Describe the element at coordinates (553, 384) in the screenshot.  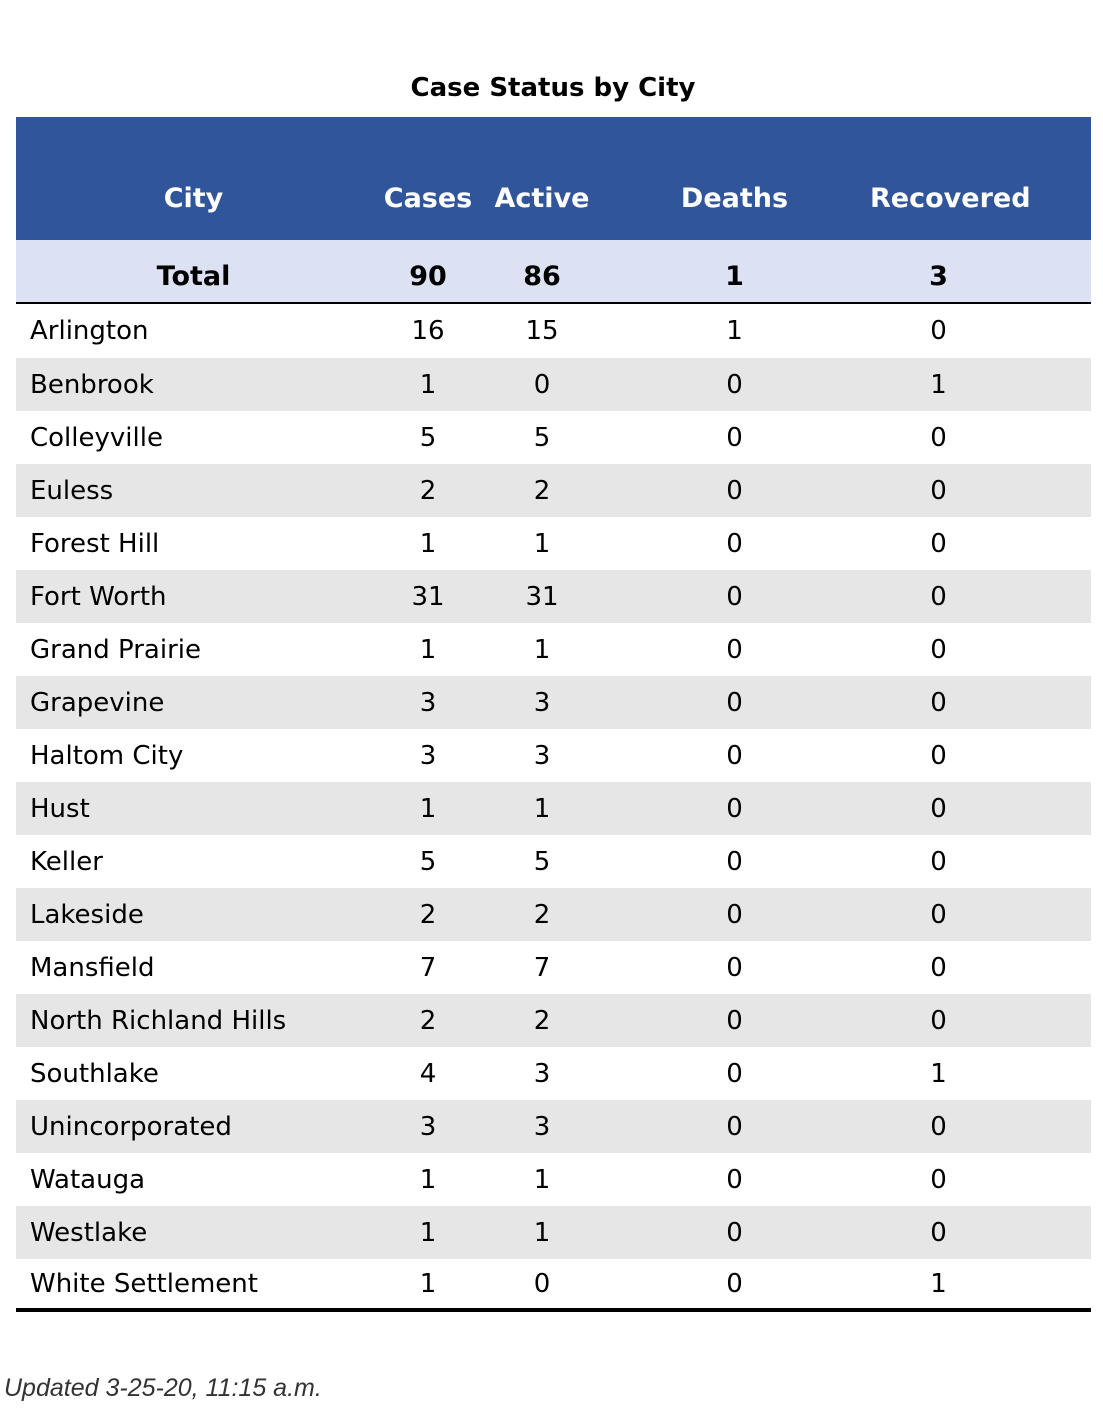
I see `table-row: Benbrook 1 0 0 1` at that location.